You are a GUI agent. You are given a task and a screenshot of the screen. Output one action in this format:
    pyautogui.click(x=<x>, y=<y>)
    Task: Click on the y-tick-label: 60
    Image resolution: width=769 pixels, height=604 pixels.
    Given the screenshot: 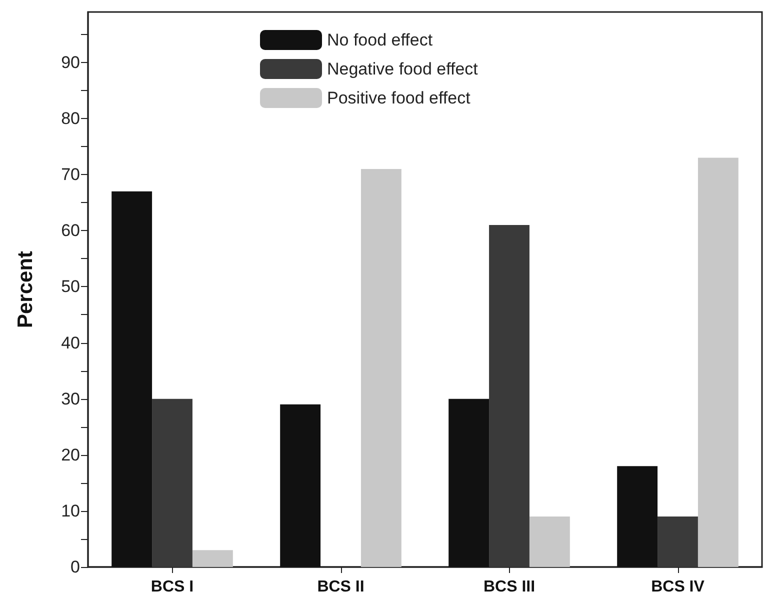 What is the action you would take?
    pyautogui.click(x=70, y=230)
    